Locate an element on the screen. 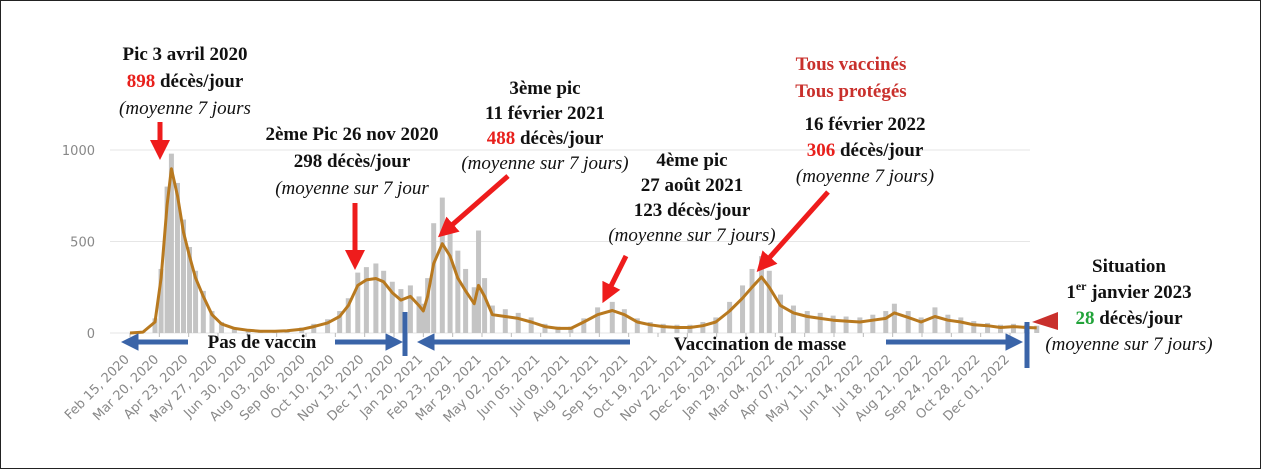 This screenshot has width=1261, height=469. annotation-part: (moyenne 7 jours is located at coordinates (185, 108).